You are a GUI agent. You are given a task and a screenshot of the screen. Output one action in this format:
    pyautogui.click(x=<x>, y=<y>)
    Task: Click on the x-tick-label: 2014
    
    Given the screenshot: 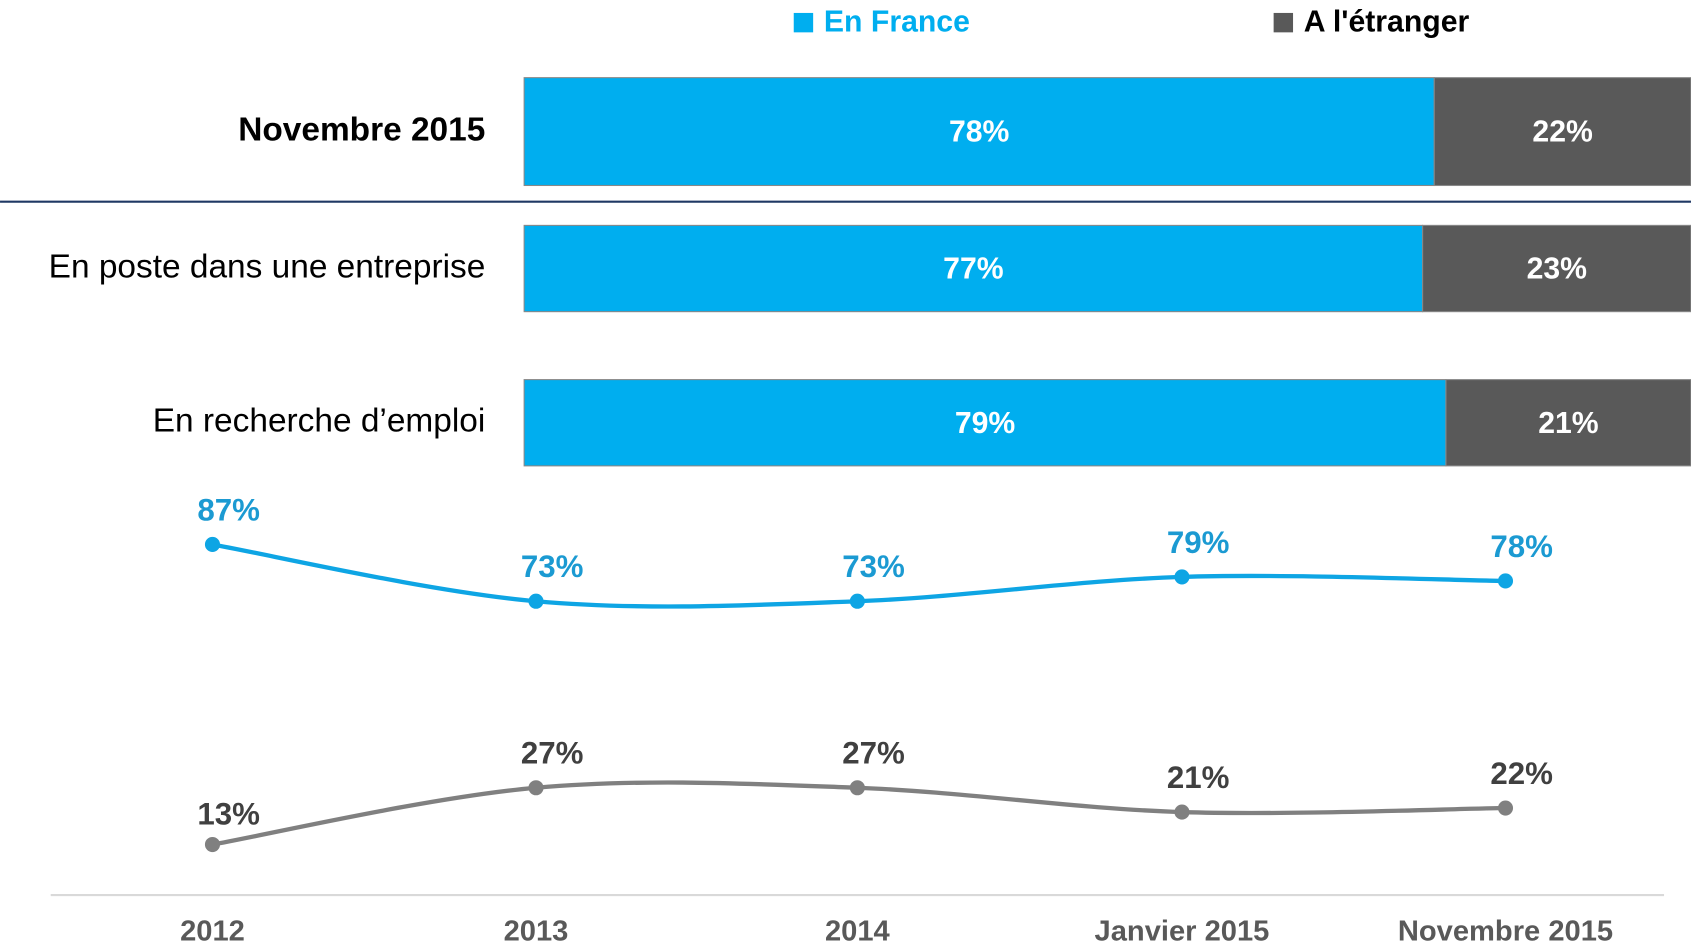 What is the action you would take?
    pyautogui.click(x=858, y=932)
    